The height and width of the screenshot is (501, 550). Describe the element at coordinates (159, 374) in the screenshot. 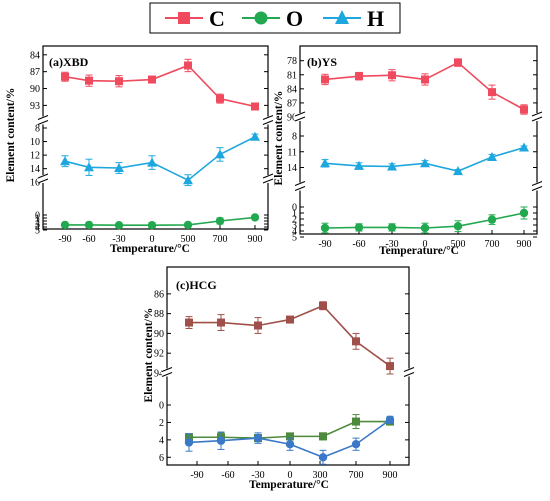

I see `y-tick-label: 94` at that location.